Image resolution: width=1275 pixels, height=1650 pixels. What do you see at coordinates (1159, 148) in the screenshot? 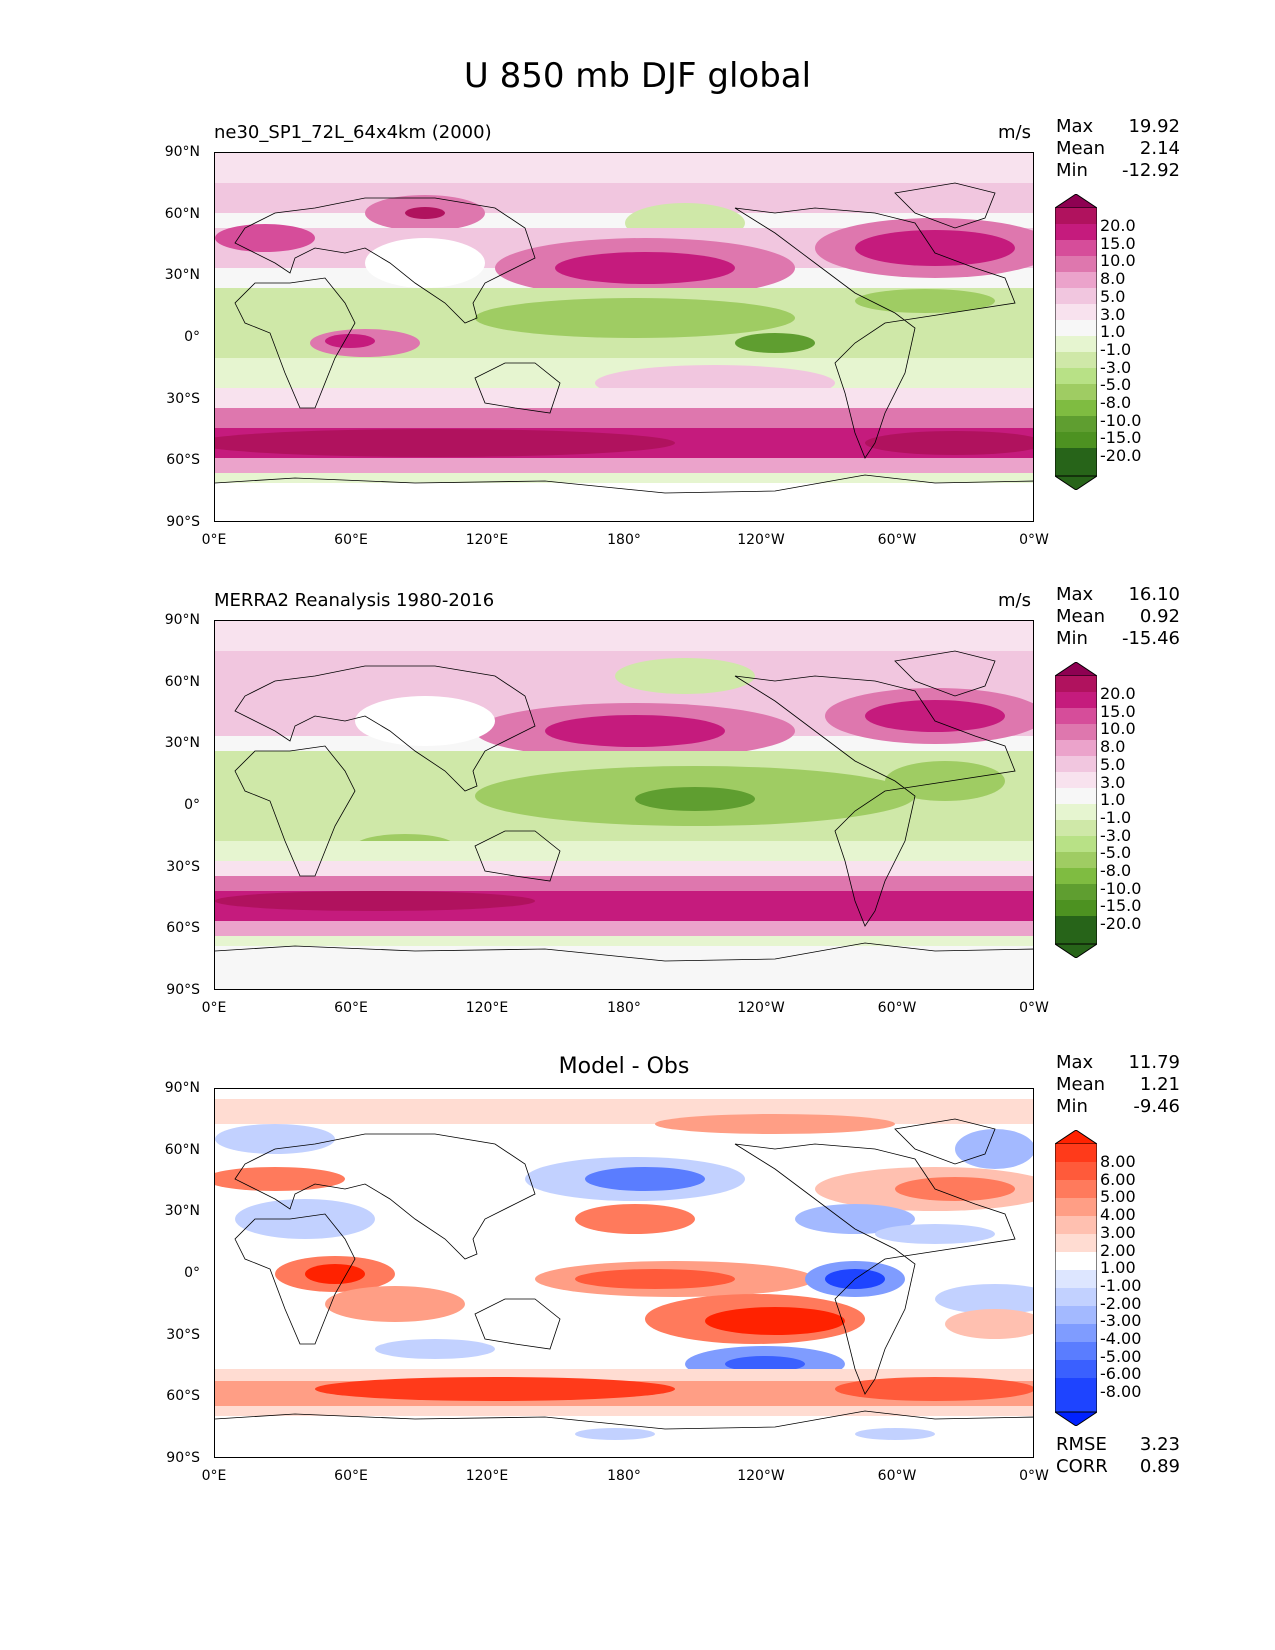
I see `stat-mean: 2.14` at bounding box center [1159, 148].